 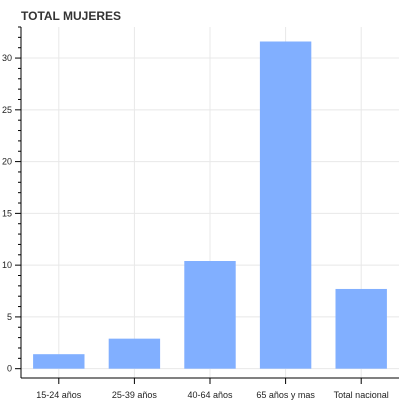 What do you see at coordinates (7, 162) in the screenshot?
I see `y-tick-label-20: 20` at bounding box center [7, 162].